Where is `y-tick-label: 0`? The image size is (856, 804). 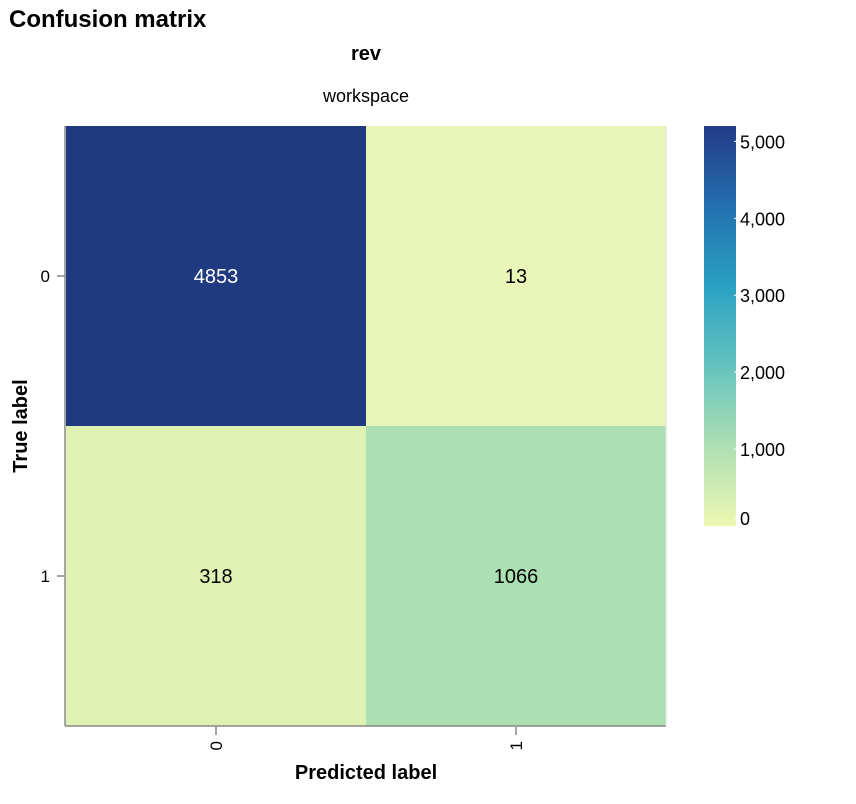 y-tick-label: 0 is located at coordinates (45, 276).